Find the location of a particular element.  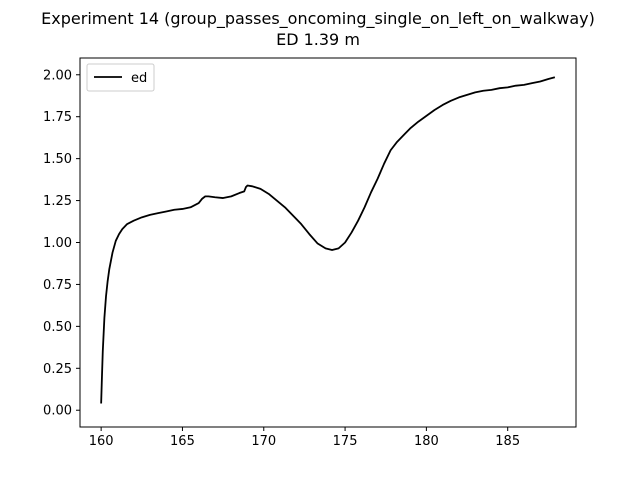

x-tick-label: 180 is located at coordinates (426, 441).